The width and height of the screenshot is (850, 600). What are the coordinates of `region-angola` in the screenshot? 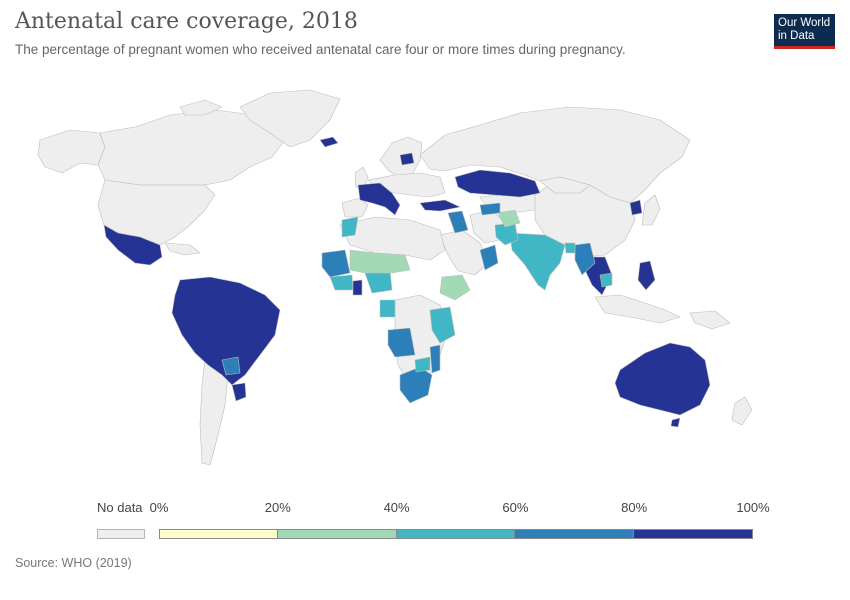 It's located at (401, 342).